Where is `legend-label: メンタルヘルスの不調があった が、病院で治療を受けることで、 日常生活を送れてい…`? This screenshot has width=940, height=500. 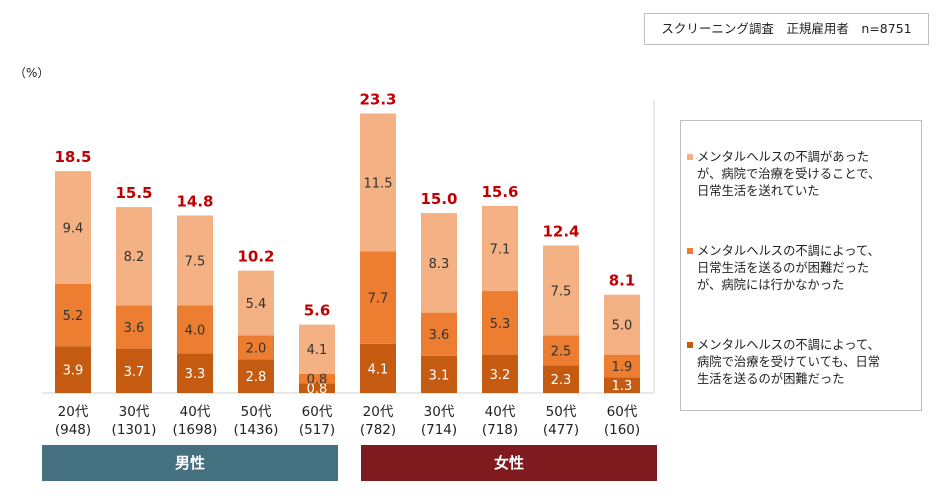 legend-label: メンタルヘルスの不調があった が、病院で治療を受けることで、 日常生活を送れてい… is located at coordinates (789, 174).